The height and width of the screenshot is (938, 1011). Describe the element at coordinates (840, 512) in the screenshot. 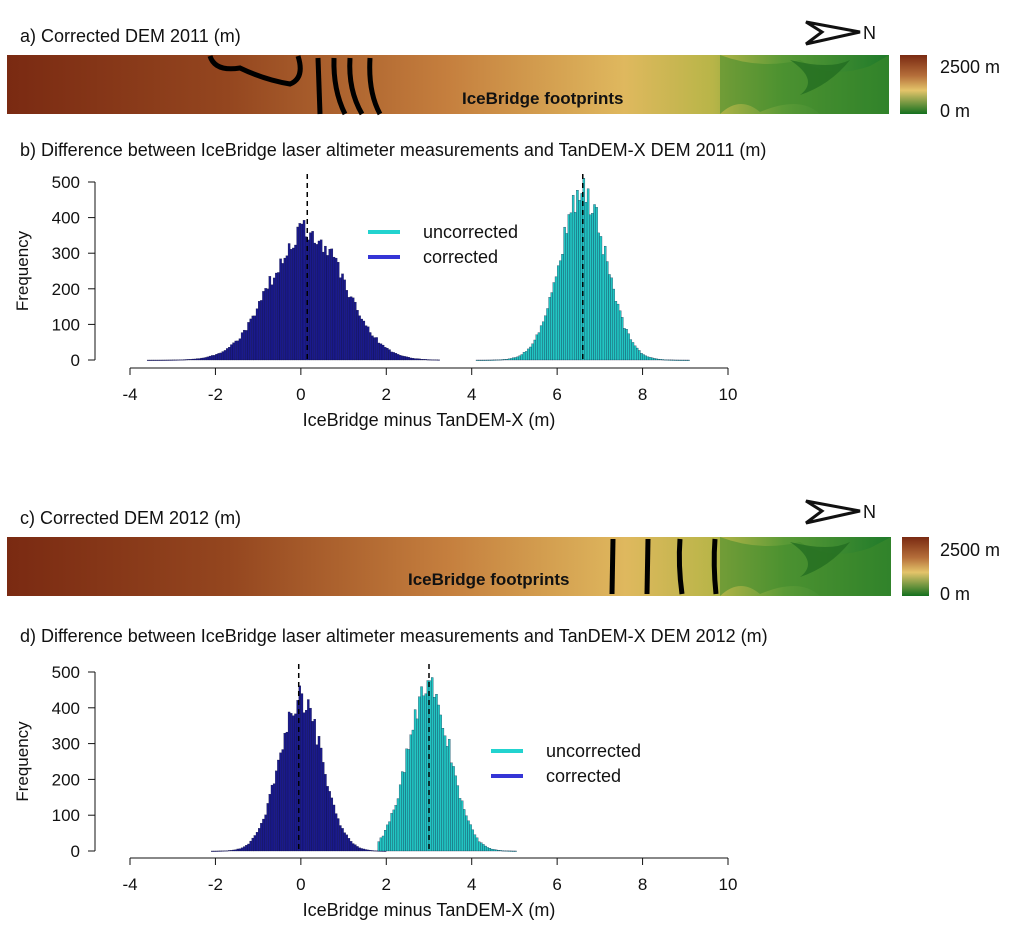

I see `north-arrow-c: N` at that location.